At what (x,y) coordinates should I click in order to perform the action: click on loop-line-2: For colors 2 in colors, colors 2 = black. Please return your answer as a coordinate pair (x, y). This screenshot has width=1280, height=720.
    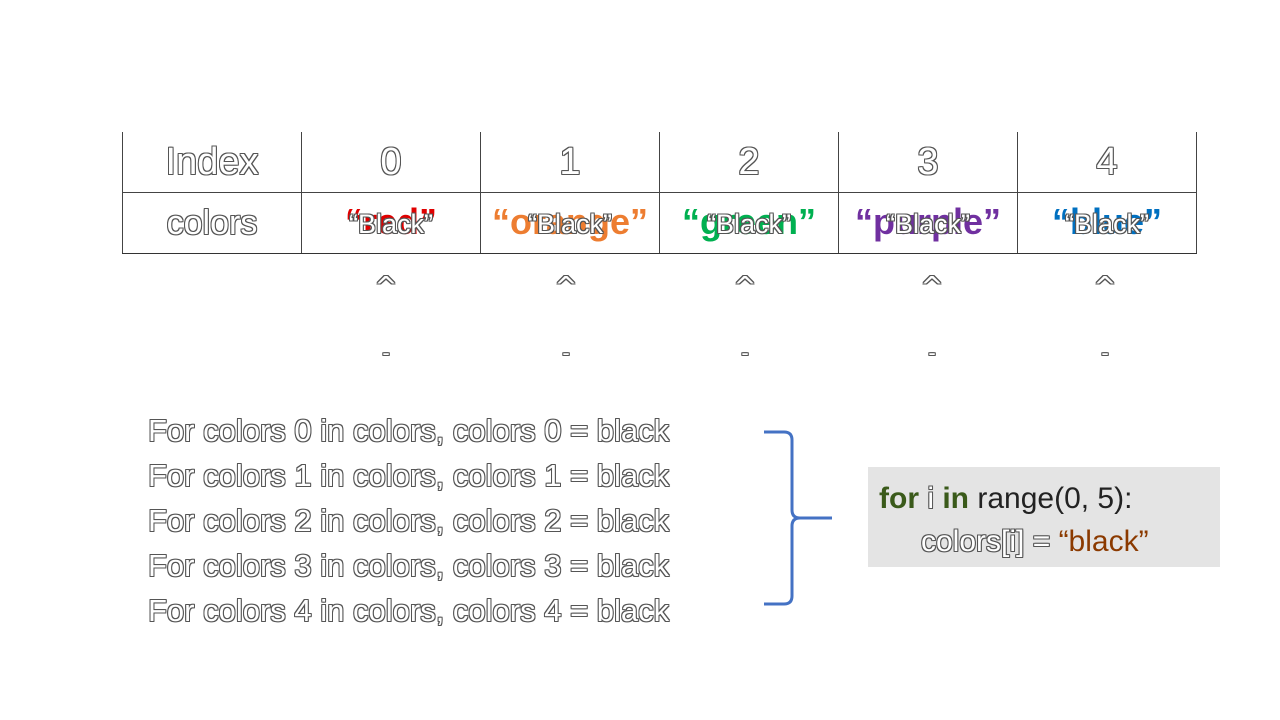
    Looking at the image, I should click on (409, 520).